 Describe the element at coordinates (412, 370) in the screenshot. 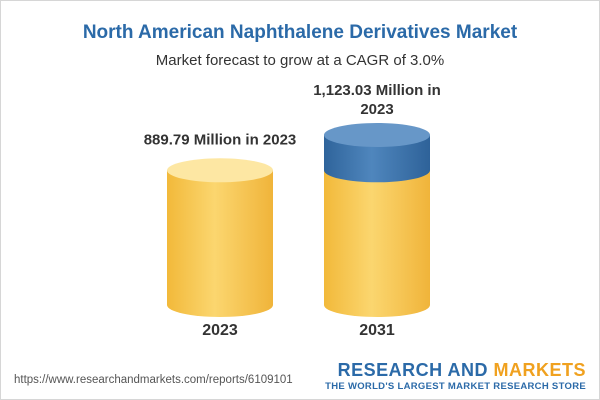

I see `brand-name-part1: RESEARCH AND` at that location.